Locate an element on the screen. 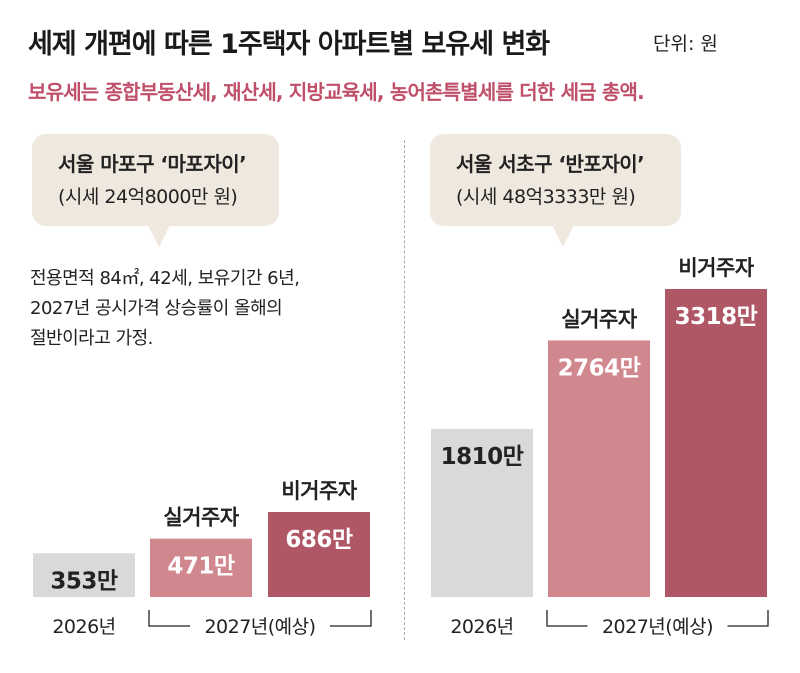 The height and width of the screenshot is (673, 800). mapo-value-label: 353만 is located at coordinates (84, 581).